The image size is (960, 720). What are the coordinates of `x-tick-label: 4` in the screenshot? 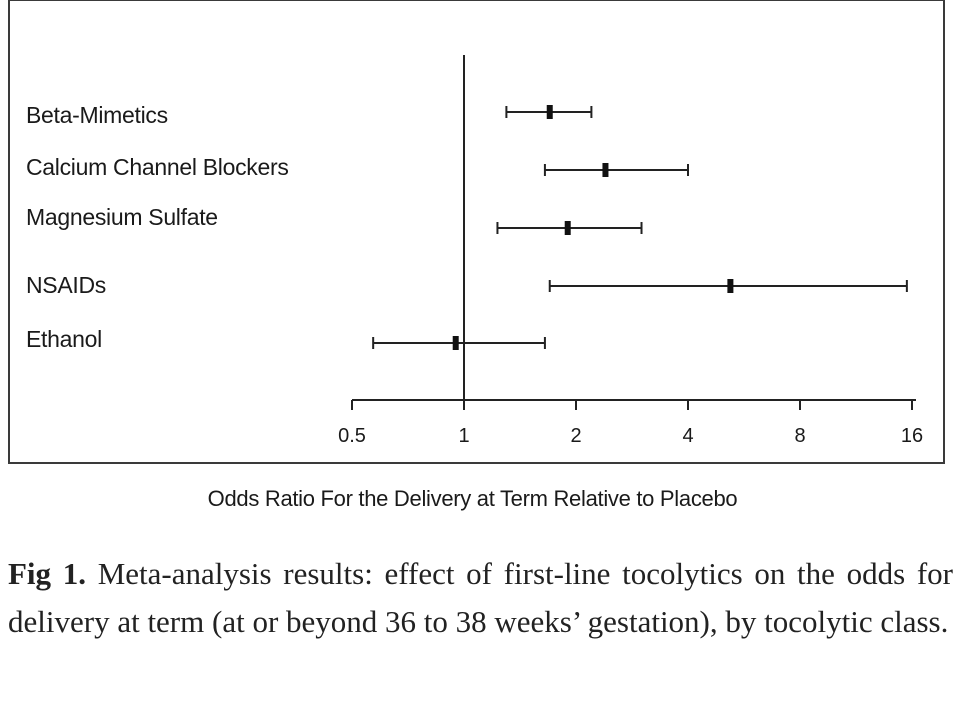 It's located at (687, 436).